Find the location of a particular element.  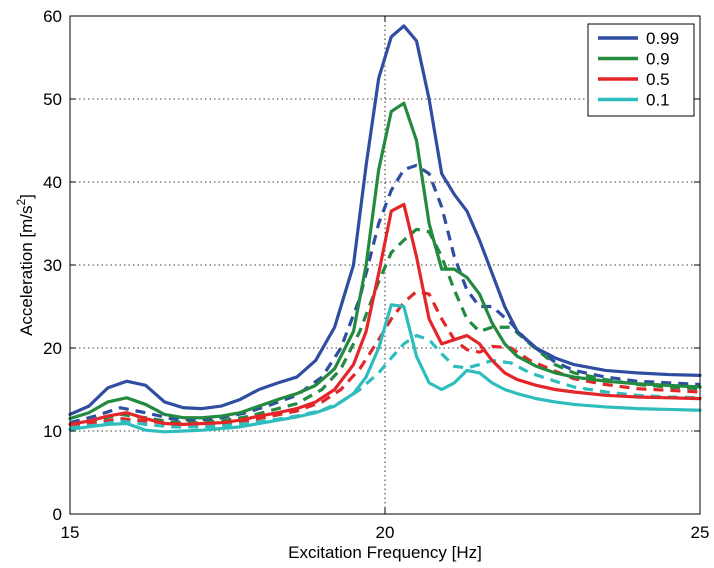

x-tick-label: 15 is located at coordinates (70, 532).